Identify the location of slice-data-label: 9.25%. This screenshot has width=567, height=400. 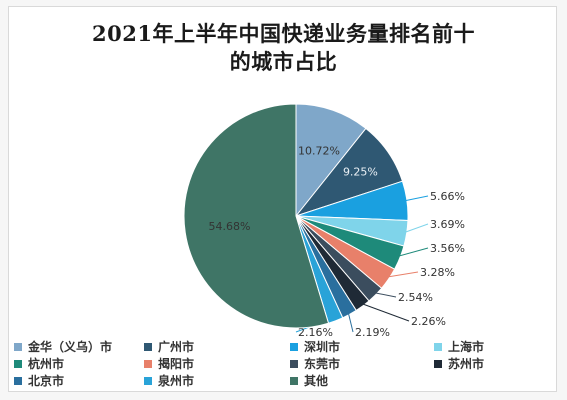
(360, 171).